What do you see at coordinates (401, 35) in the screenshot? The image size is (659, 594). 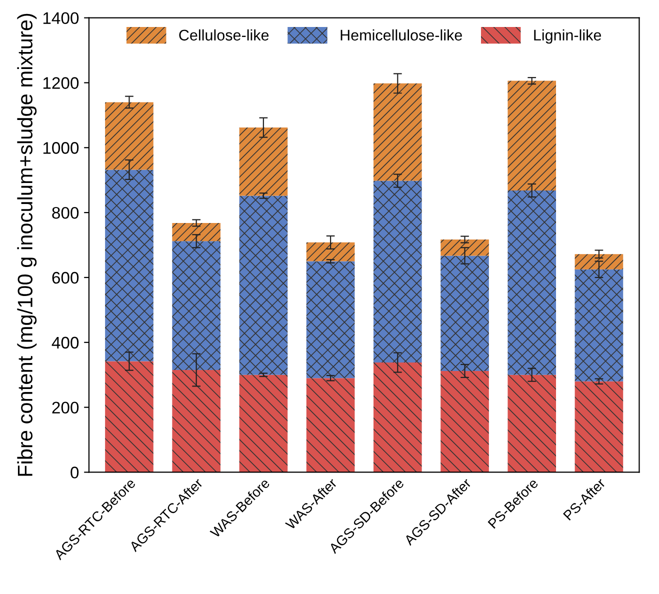 I see `legend-label: Hemicellulose-like` at bounding box center [401, 35].